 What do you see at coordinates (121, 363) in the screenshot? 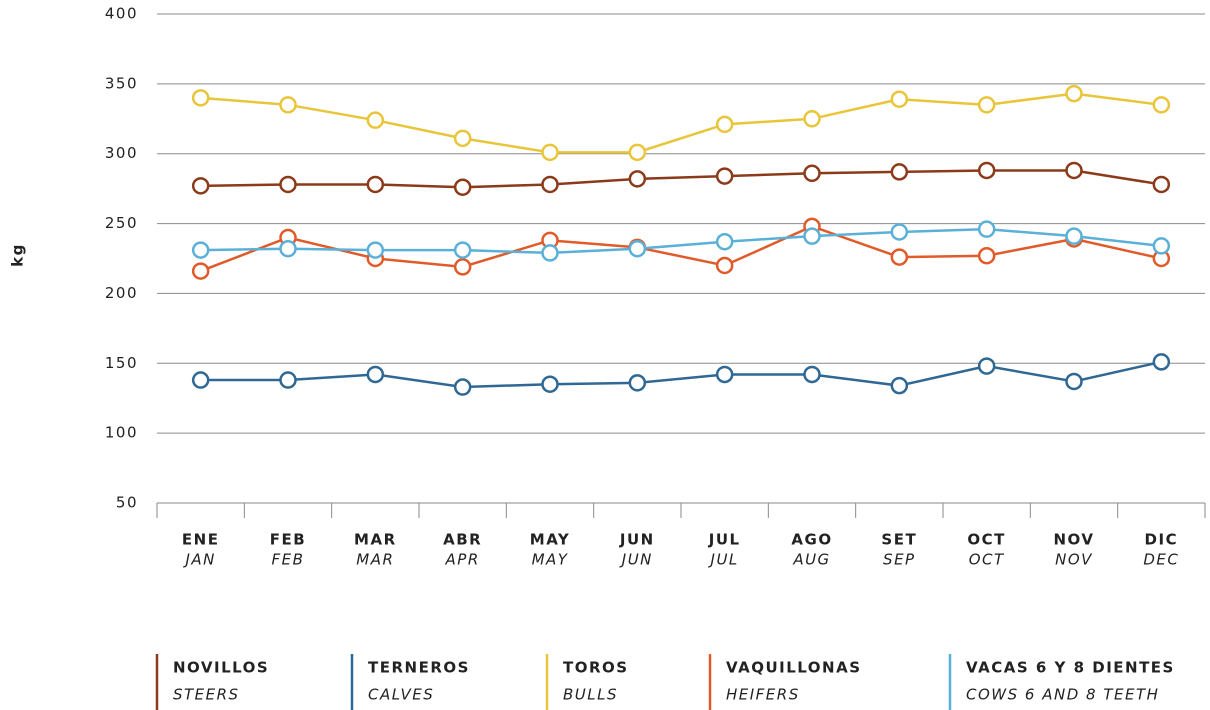
I see `y-tick-label: 150` at bounding box center [121, 363].